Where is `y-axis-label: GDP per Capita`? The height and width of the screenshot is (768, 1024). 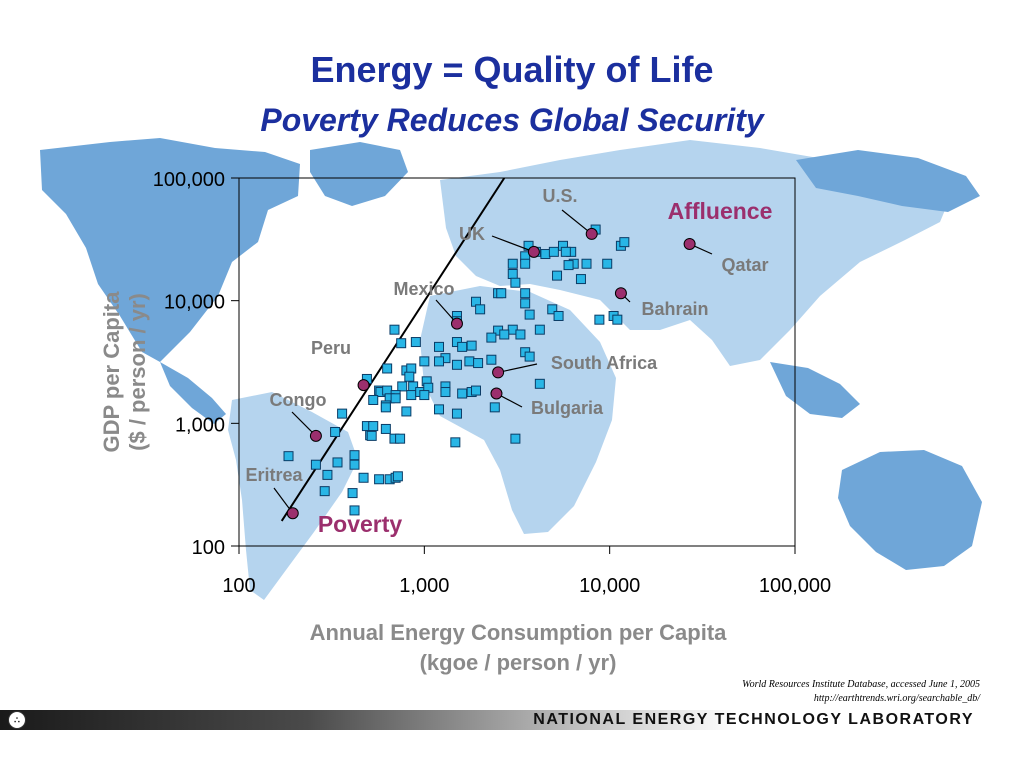 y-axis-label: GDP per Capita is located at coordinates (111, 372).